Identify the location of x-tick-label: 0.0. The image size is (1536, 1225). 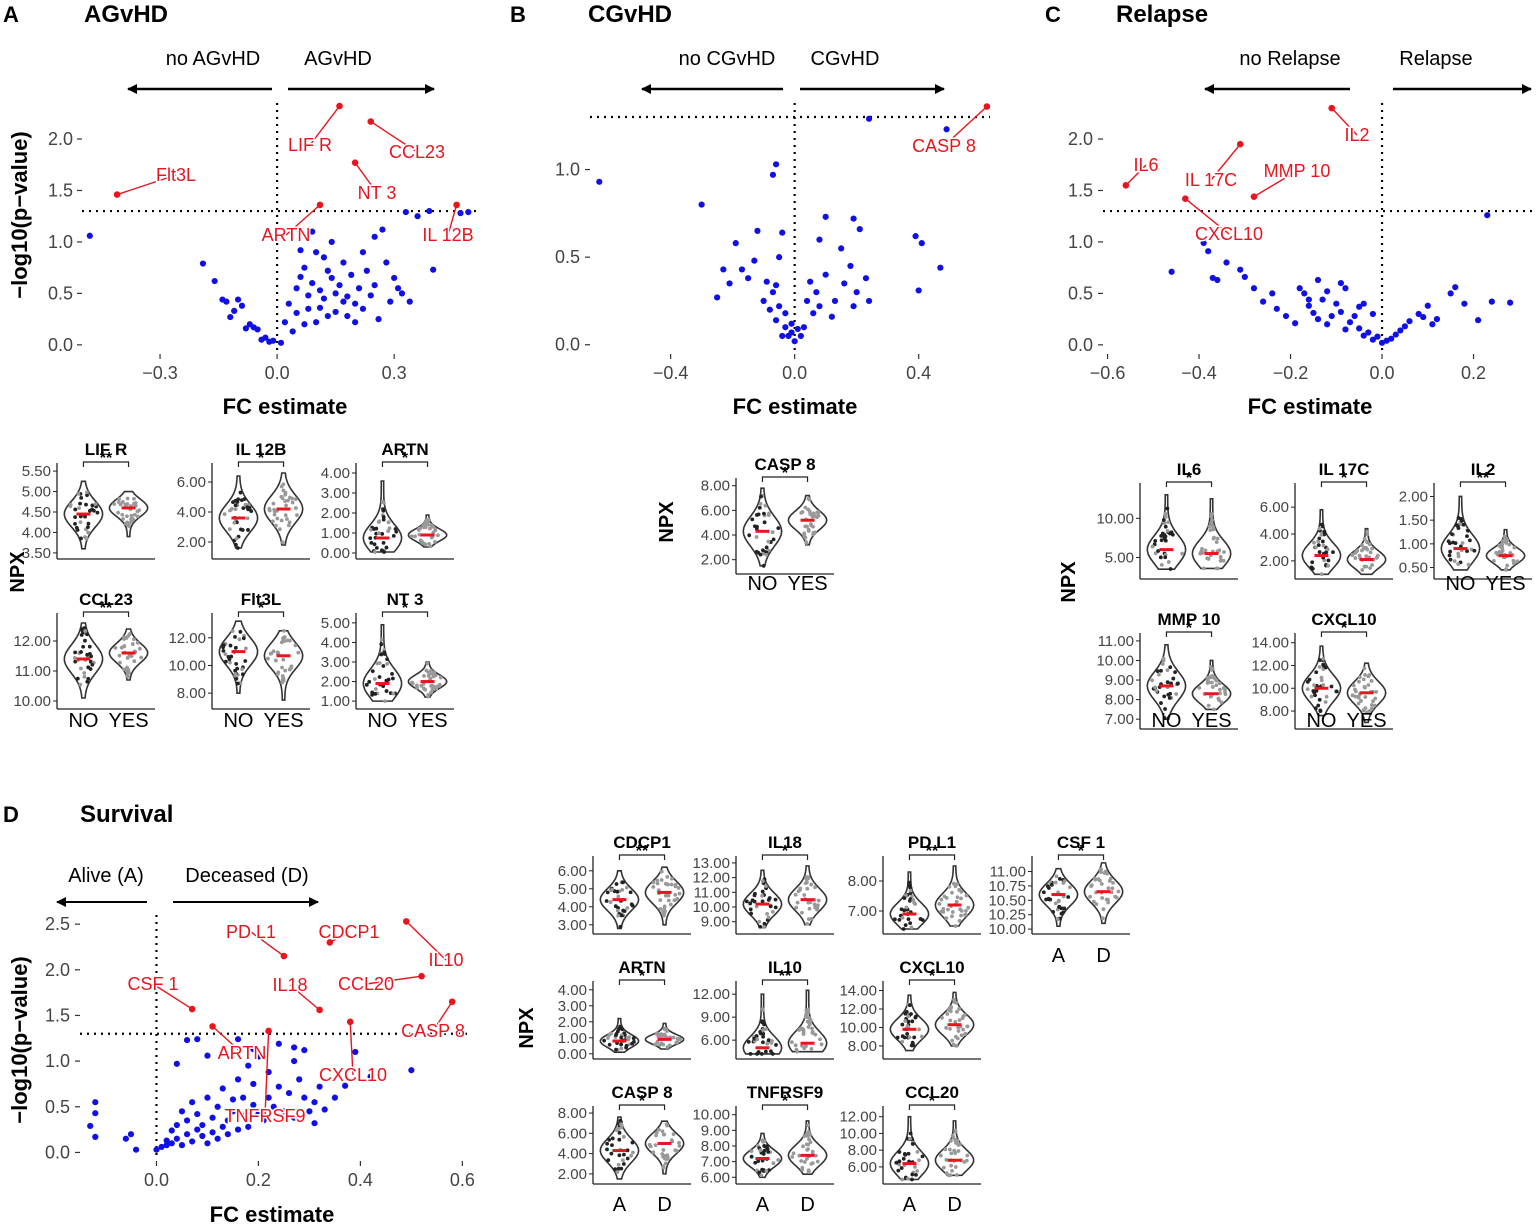
(794, 373).